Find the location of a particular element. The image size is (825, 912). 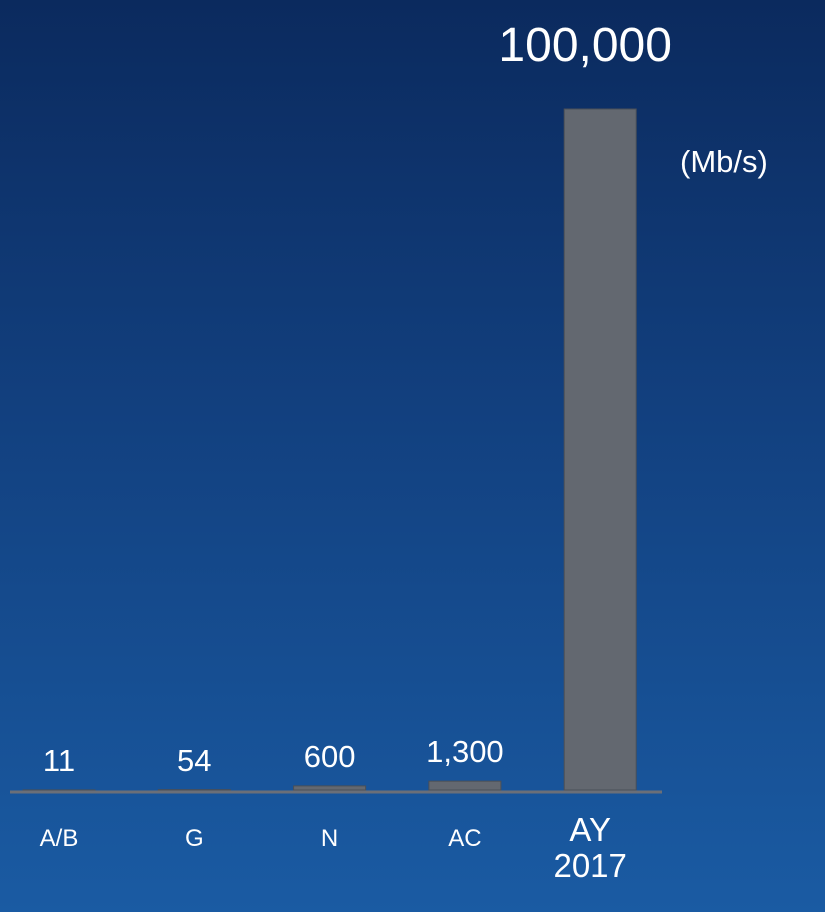

x-tick-label: A/B is located at coordinates (59, 838).